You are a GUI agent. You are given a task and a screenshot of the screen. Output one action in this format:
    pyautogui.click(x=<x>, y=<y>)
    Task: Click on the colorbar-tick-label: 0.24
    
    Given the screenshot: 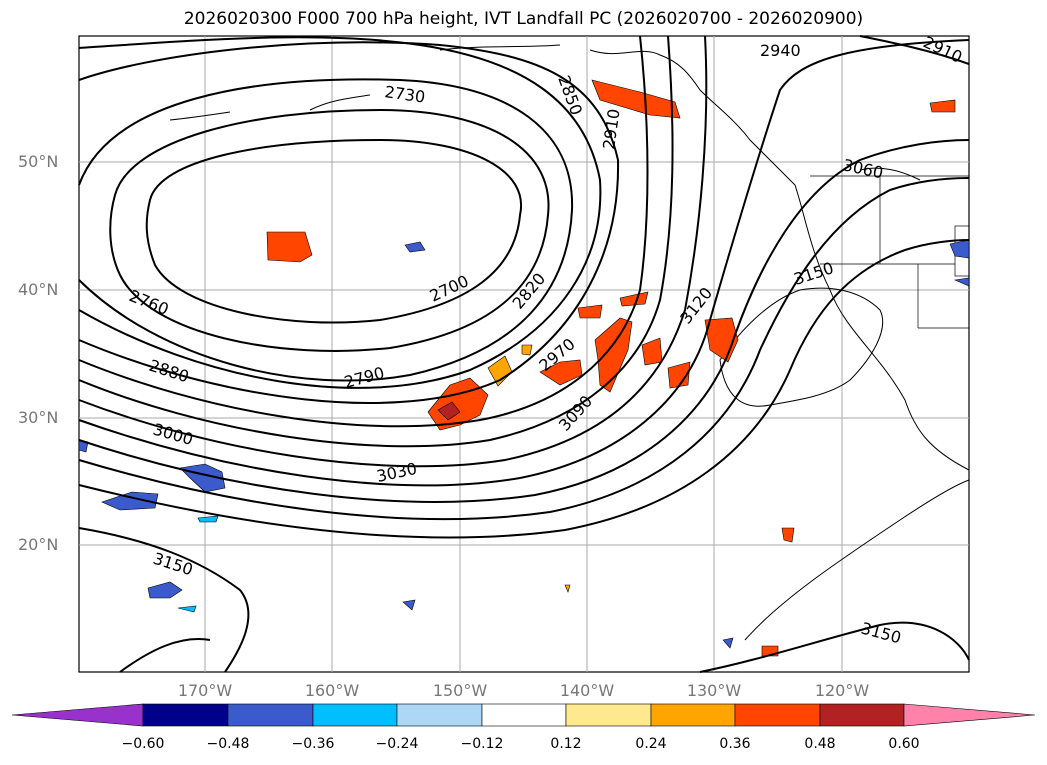 What is the action you would take?
    pyautogui.click(x=651, y=744)
    